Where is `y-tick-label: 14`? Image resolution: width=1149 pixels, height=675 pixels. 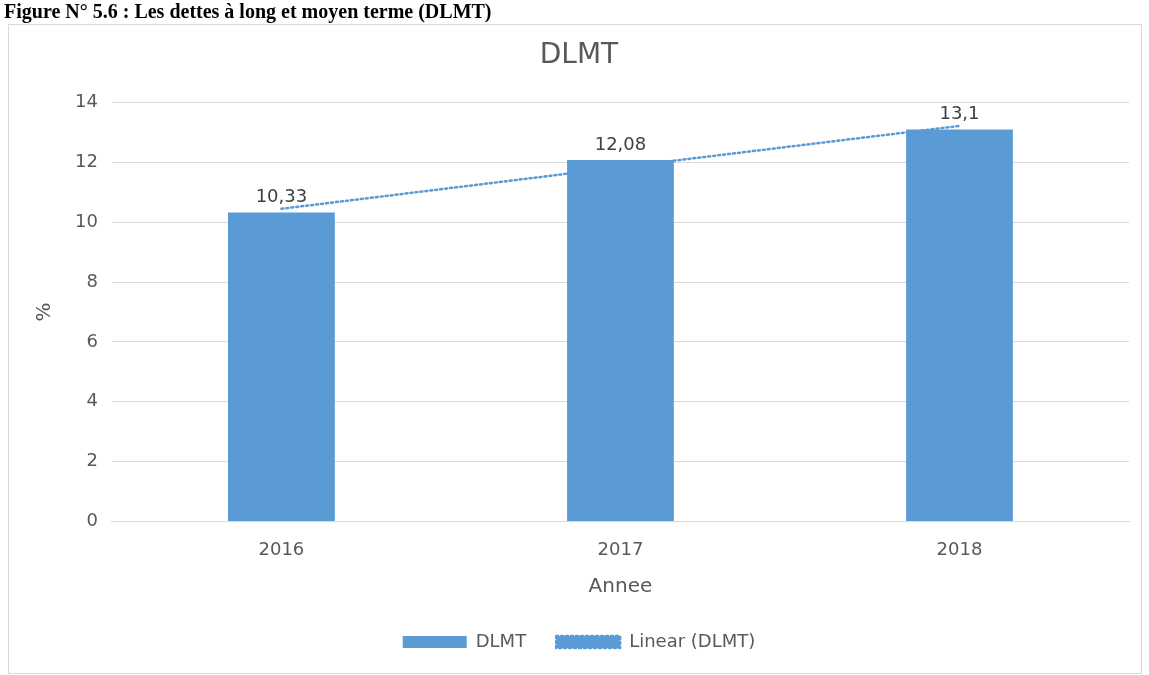 y-tick-label: 14 is located at coordinates (86, 101).